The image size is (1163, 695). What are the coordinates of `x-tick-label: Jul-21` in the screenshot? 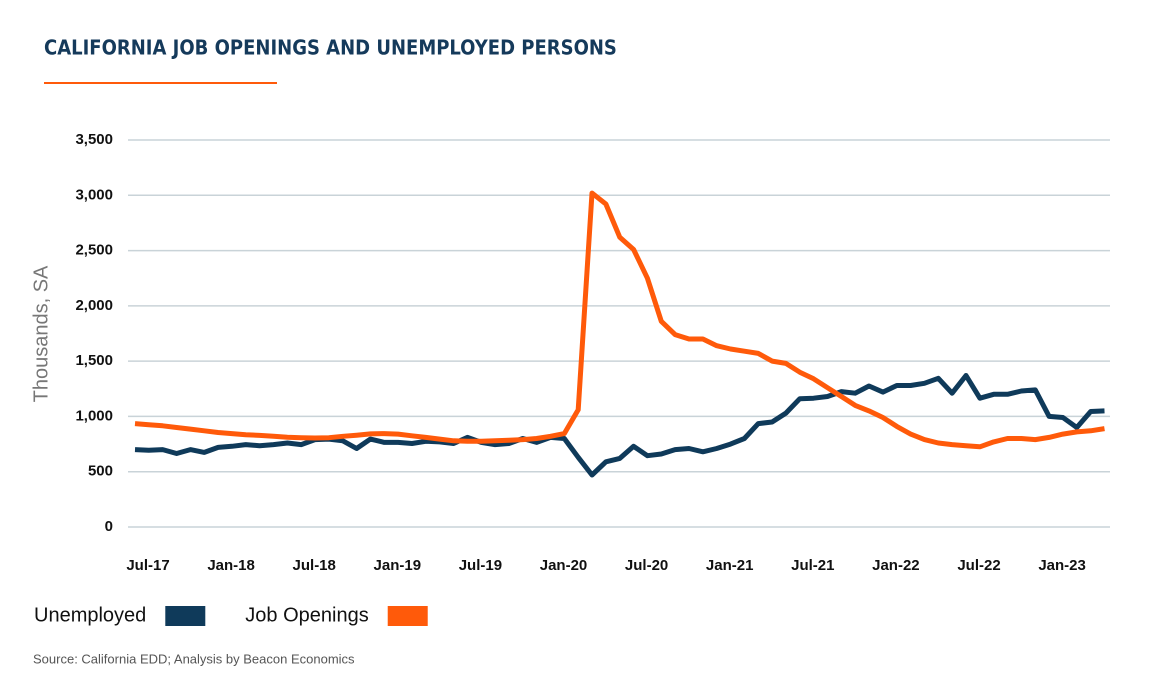 It's located at (812, 565).